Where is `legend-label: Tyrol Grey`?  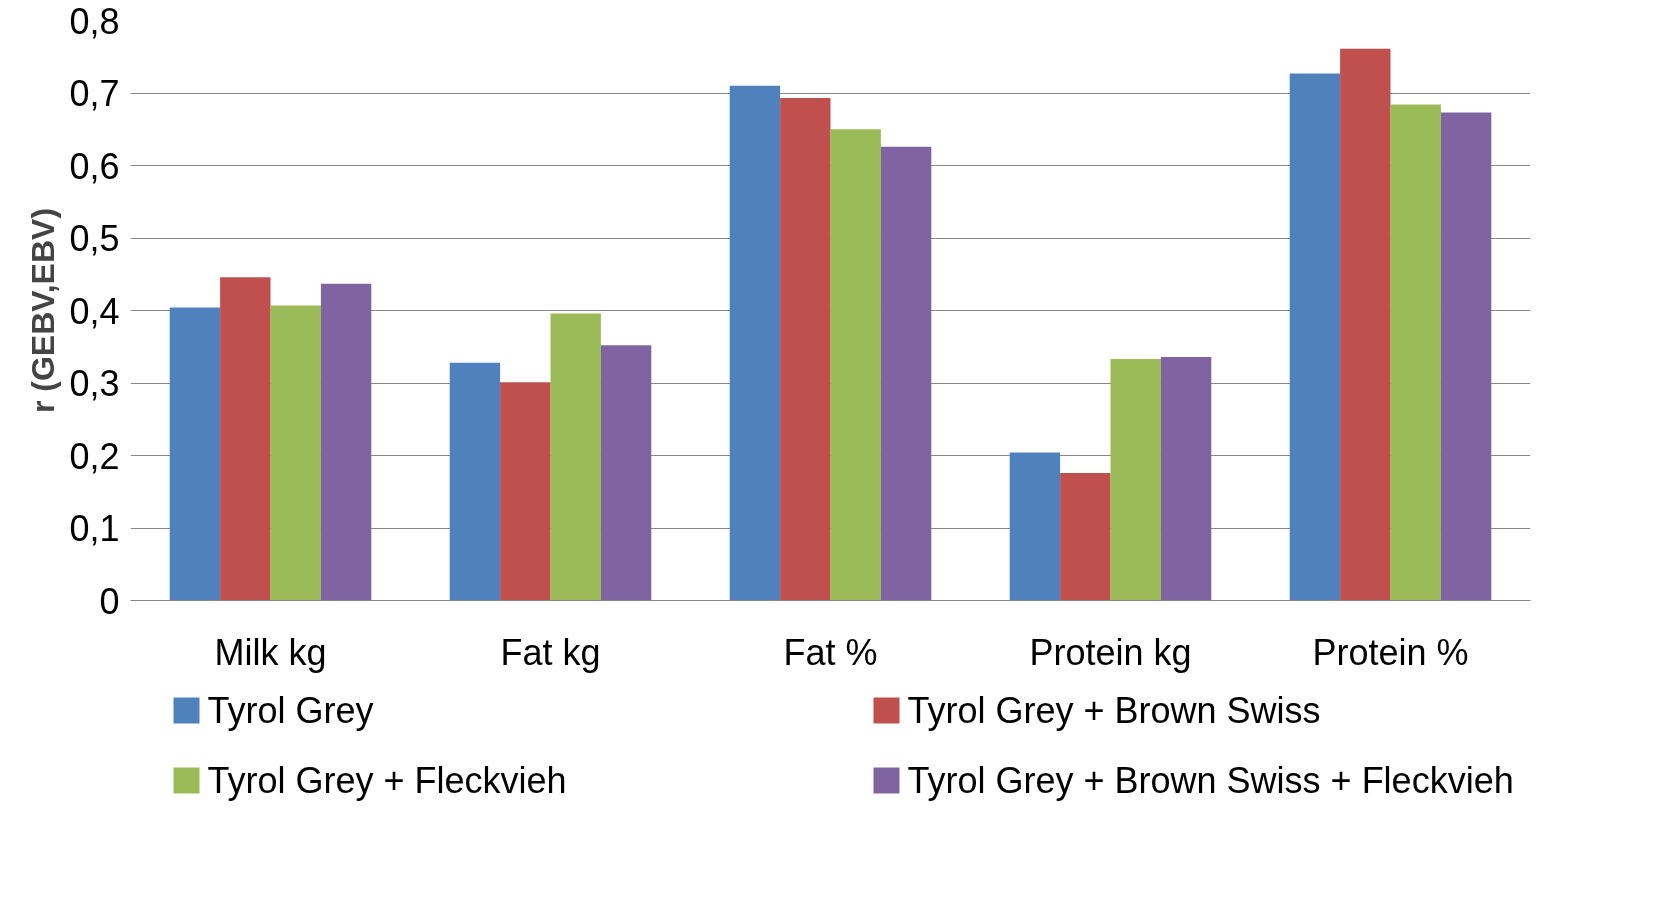 legend-label: Tyrol Grey is located at coordinates (290, 710).